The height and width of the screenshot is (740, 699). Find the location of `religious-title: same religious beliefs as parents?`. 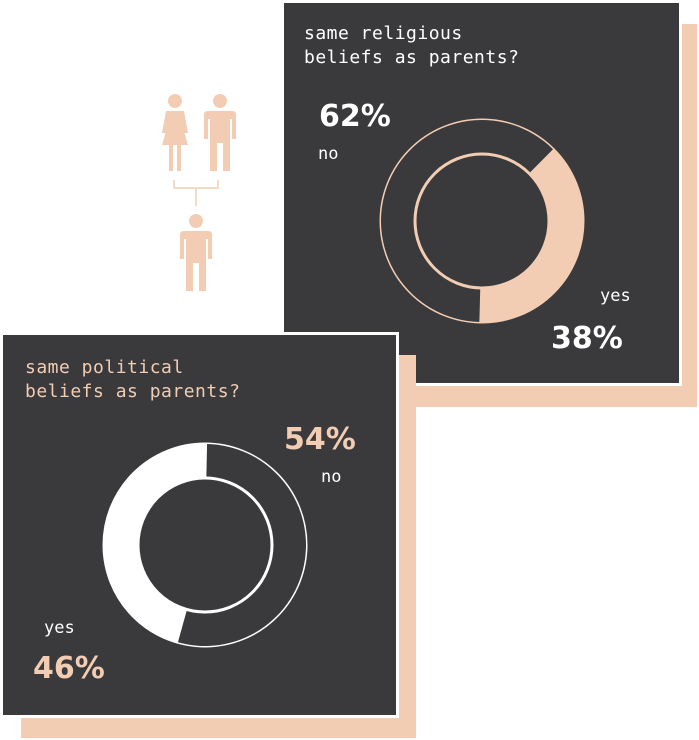

religious-title: same religious beliefs as parents? is located at coordinates (412, 45).